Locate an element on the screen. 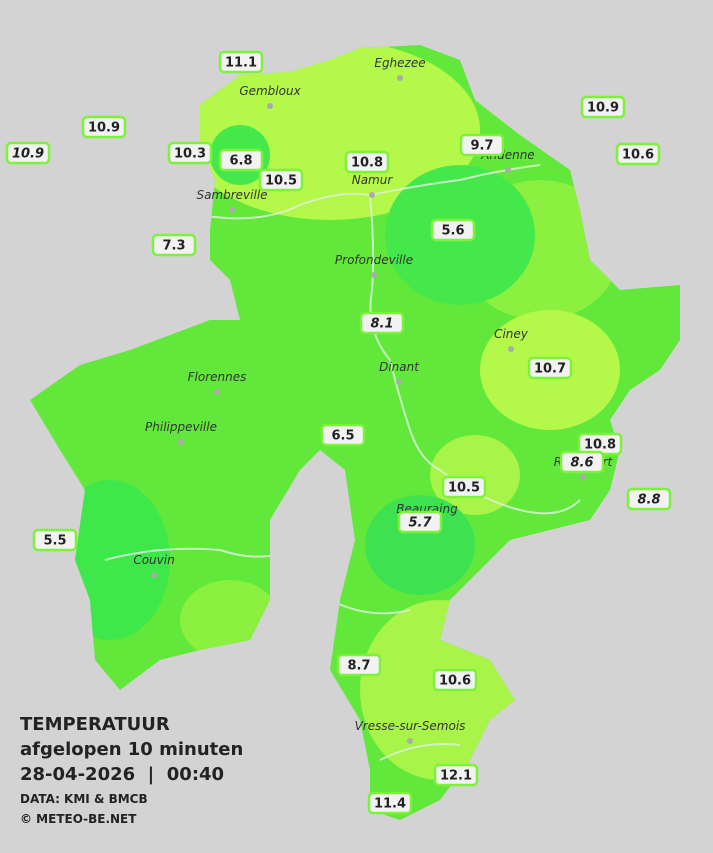 The image size is (713, 853). legend-datetime: 28-04-2026 | 00:40 is located at coordinates (122, 774).